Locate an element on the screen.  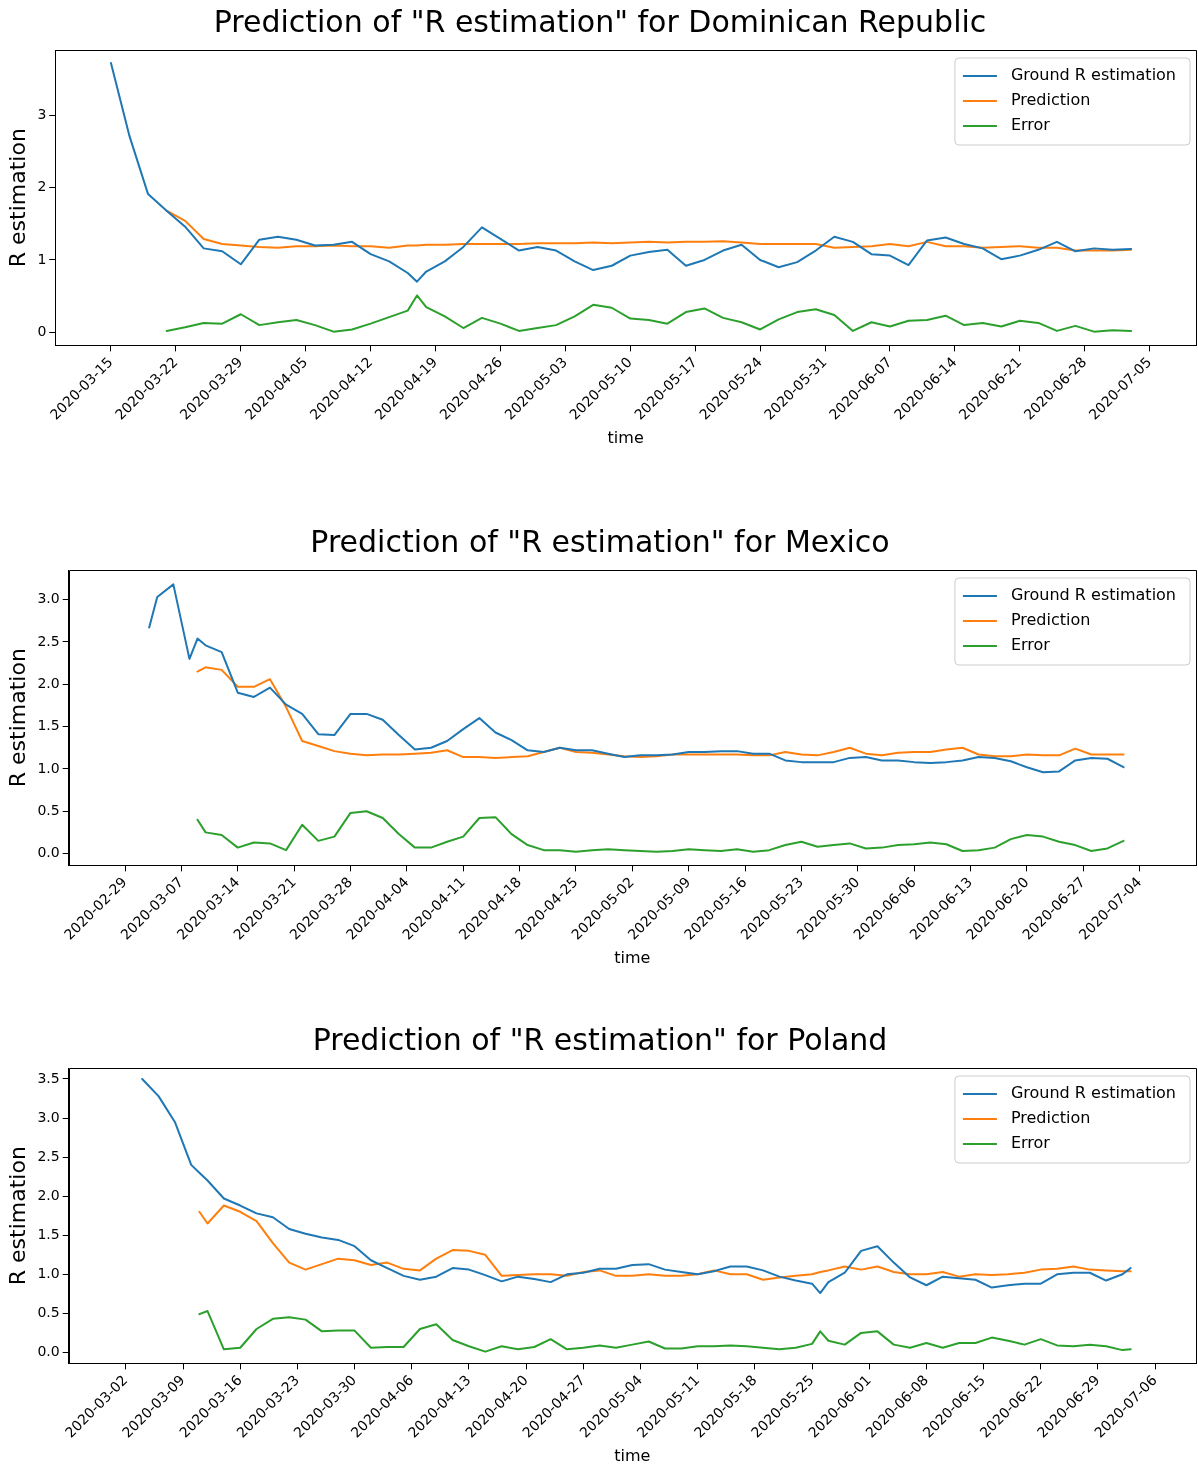
y-tick-label: 2 is located at coordinates (42, 186).